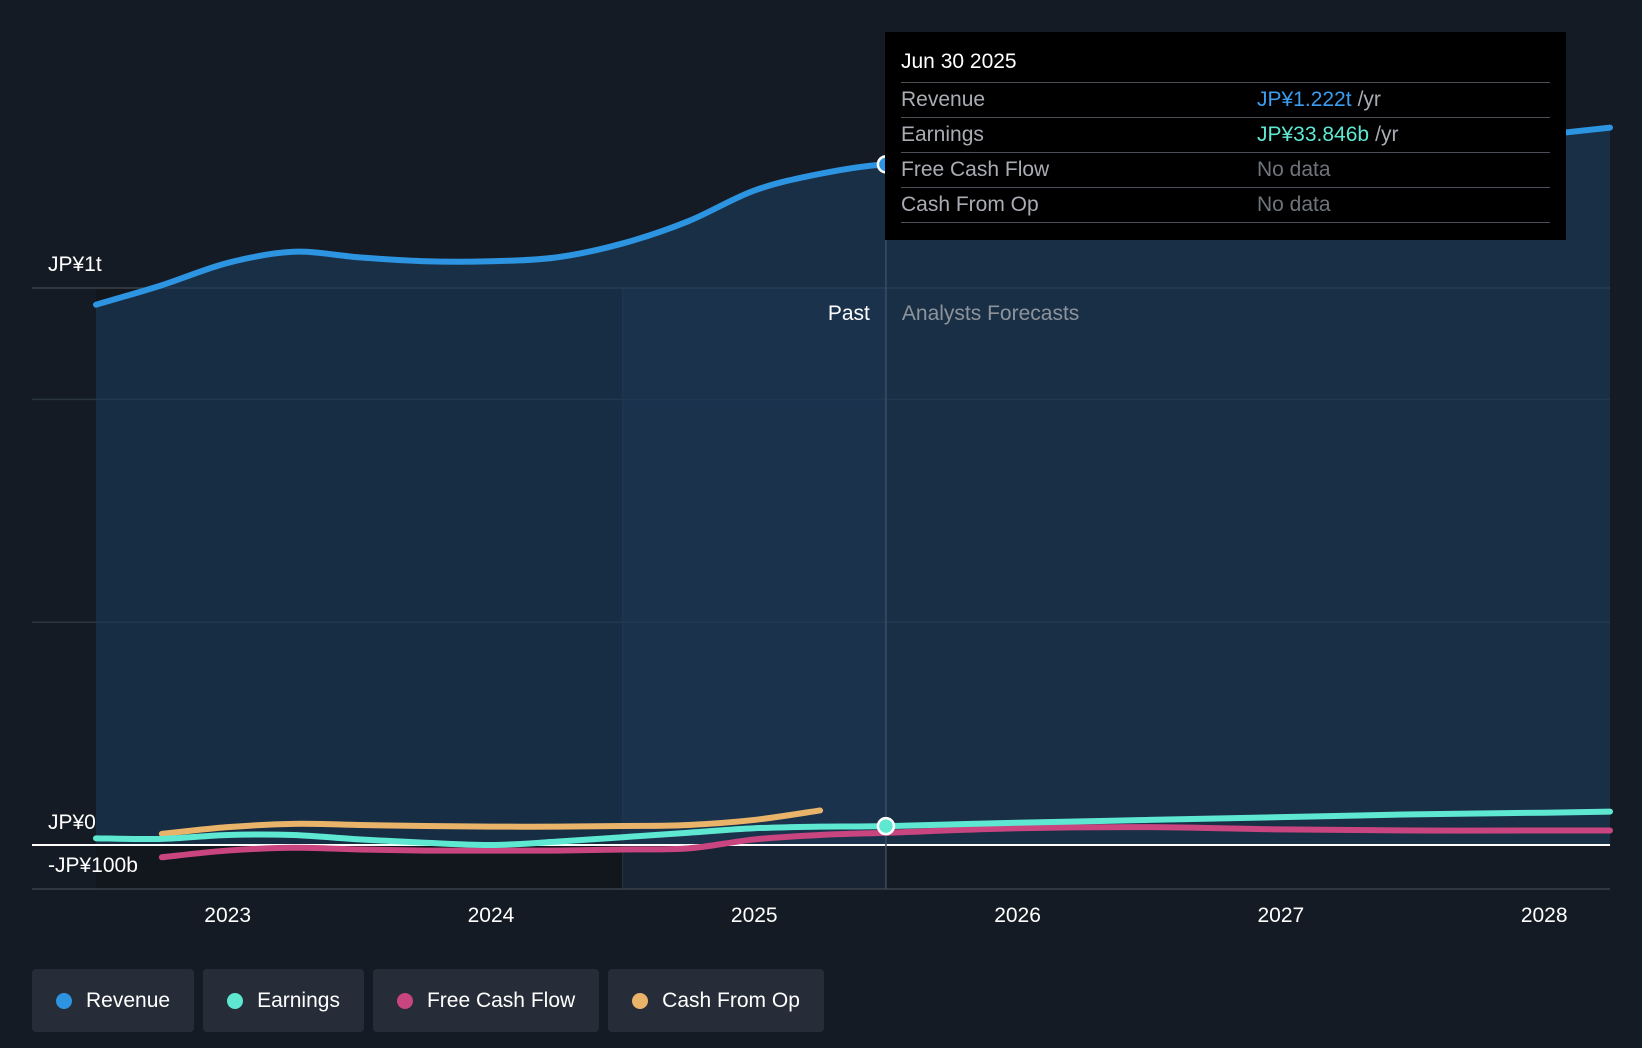 This screenshot has width=1642, height=1048. I want to click on earnings-marker, so click(886, 826).